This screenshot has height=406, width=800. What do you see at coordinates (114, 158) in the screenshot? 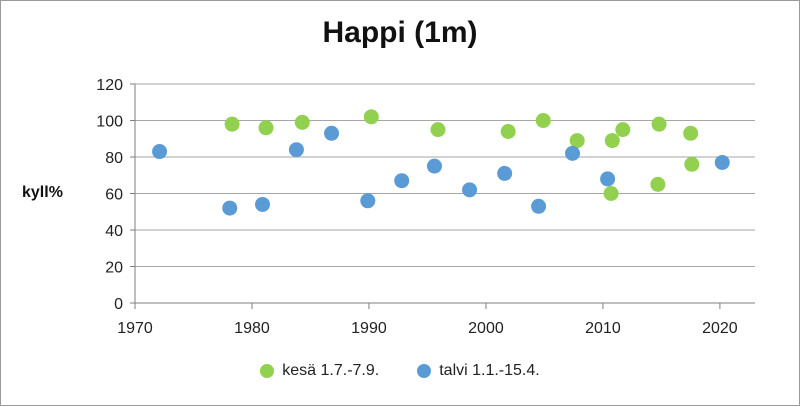
I see `y-tick-label-80: 80` at bounding box center [114, 158].